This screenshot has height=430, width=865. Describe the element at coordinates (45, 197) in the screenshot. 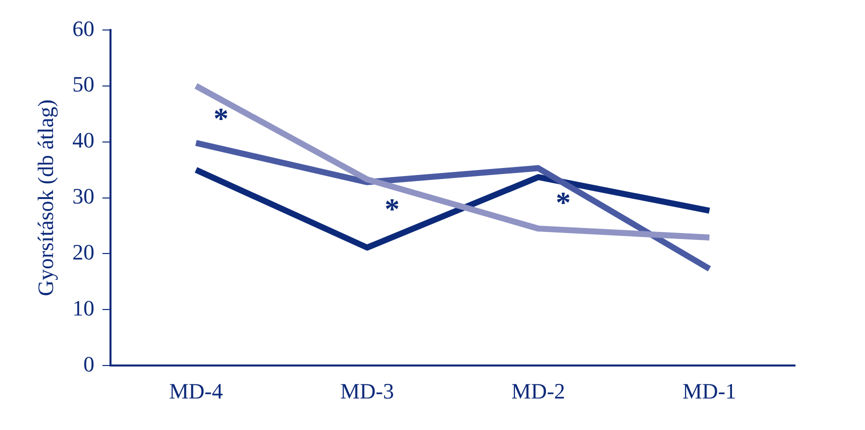

I see `y-axis-title: Gyorsítások (db átlag)` at that location.